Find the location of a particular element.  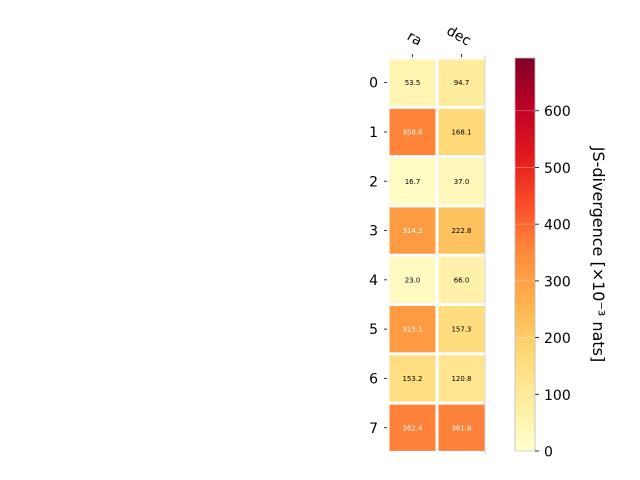

cell-value-label: 16.7 is located at coordinates (413, 182).